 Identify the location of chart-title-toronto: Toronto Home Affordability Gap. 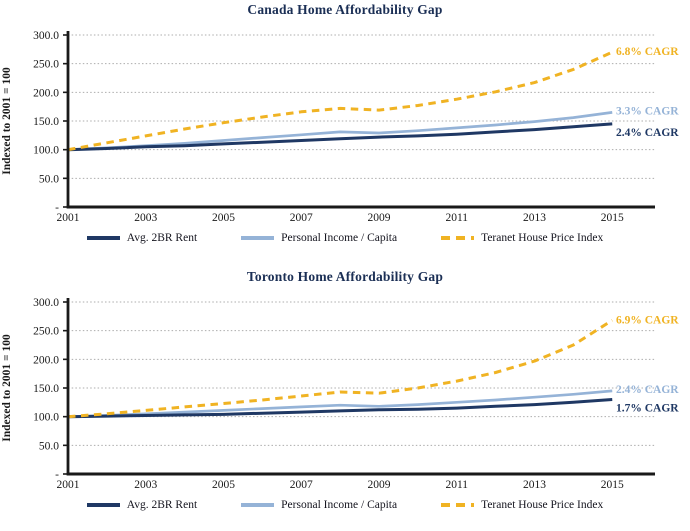
(345, 276).